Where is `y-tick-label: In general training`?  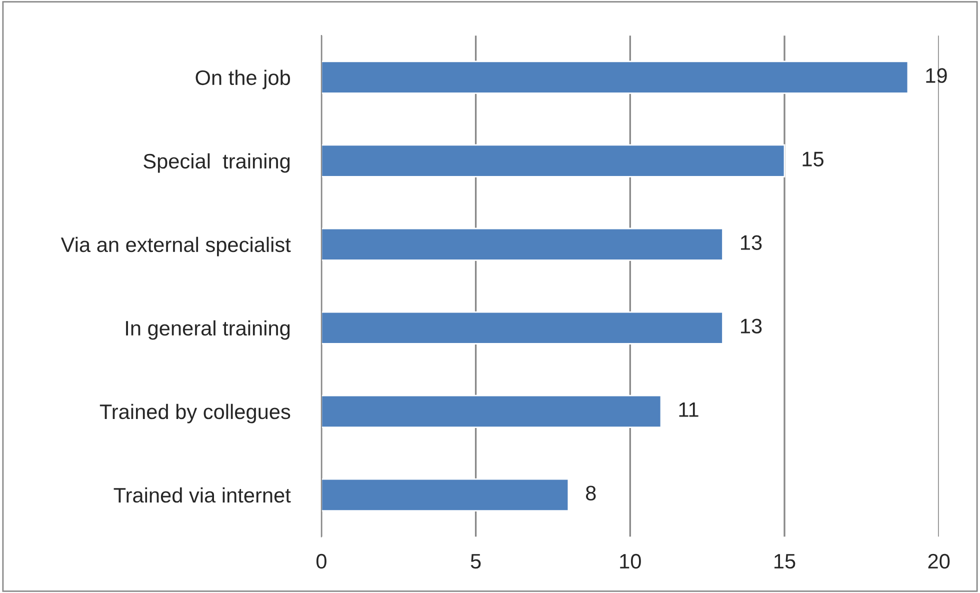 y-tick-label: In general training is located at coordinates (208, 330).